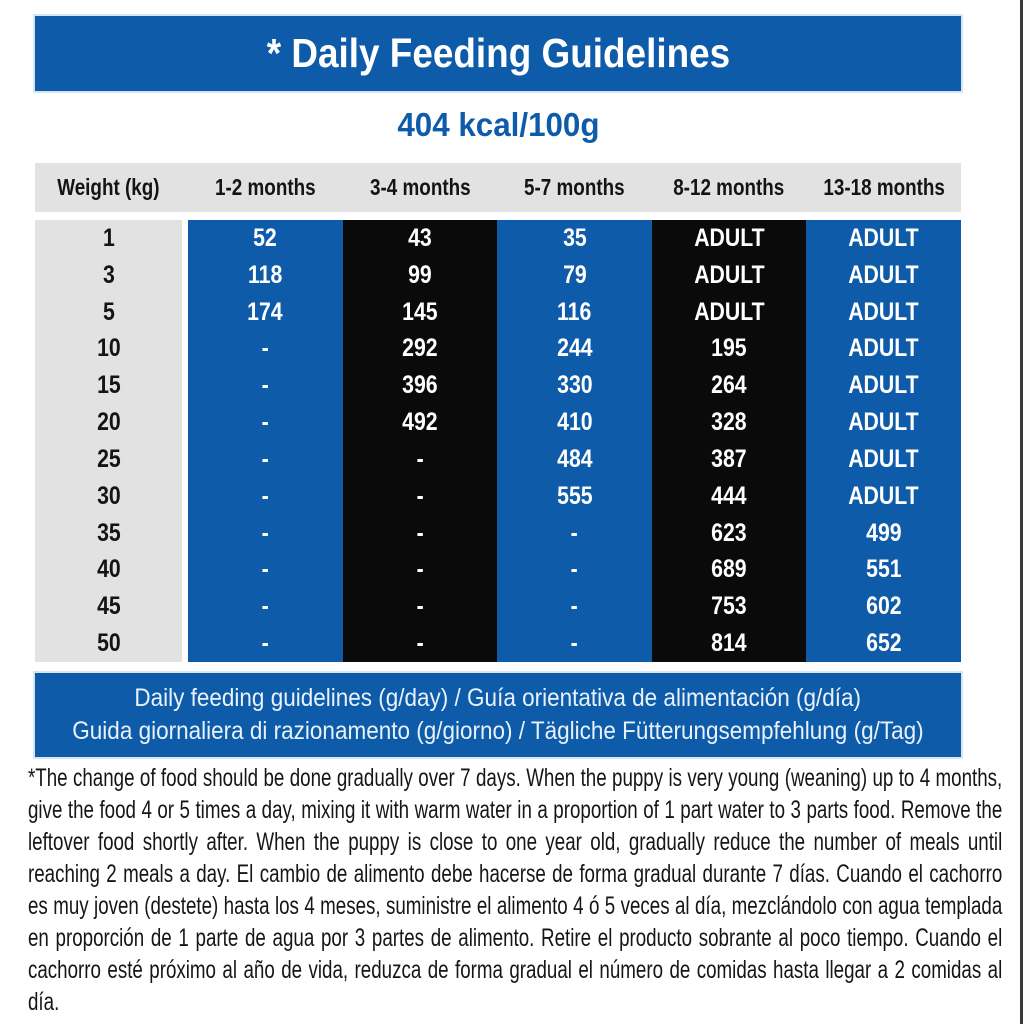 Image resolution: width=1024 pixels, height=1024 pixels. I want to click on table-row: 50- - -814 652, so click(498, 643).